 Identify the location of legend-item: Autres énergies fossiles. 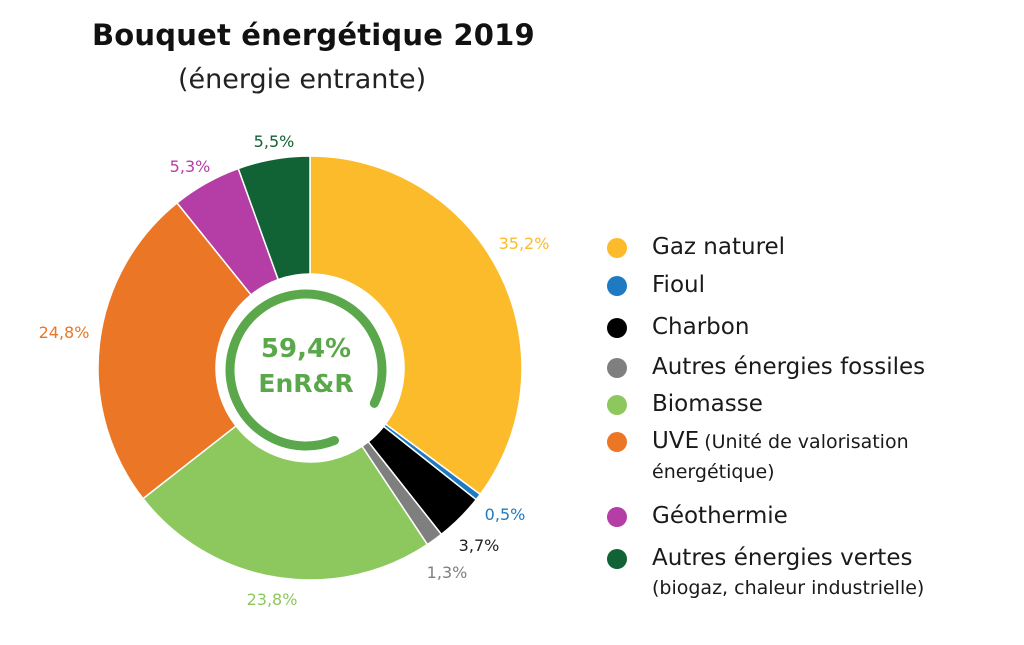
(809, 370).